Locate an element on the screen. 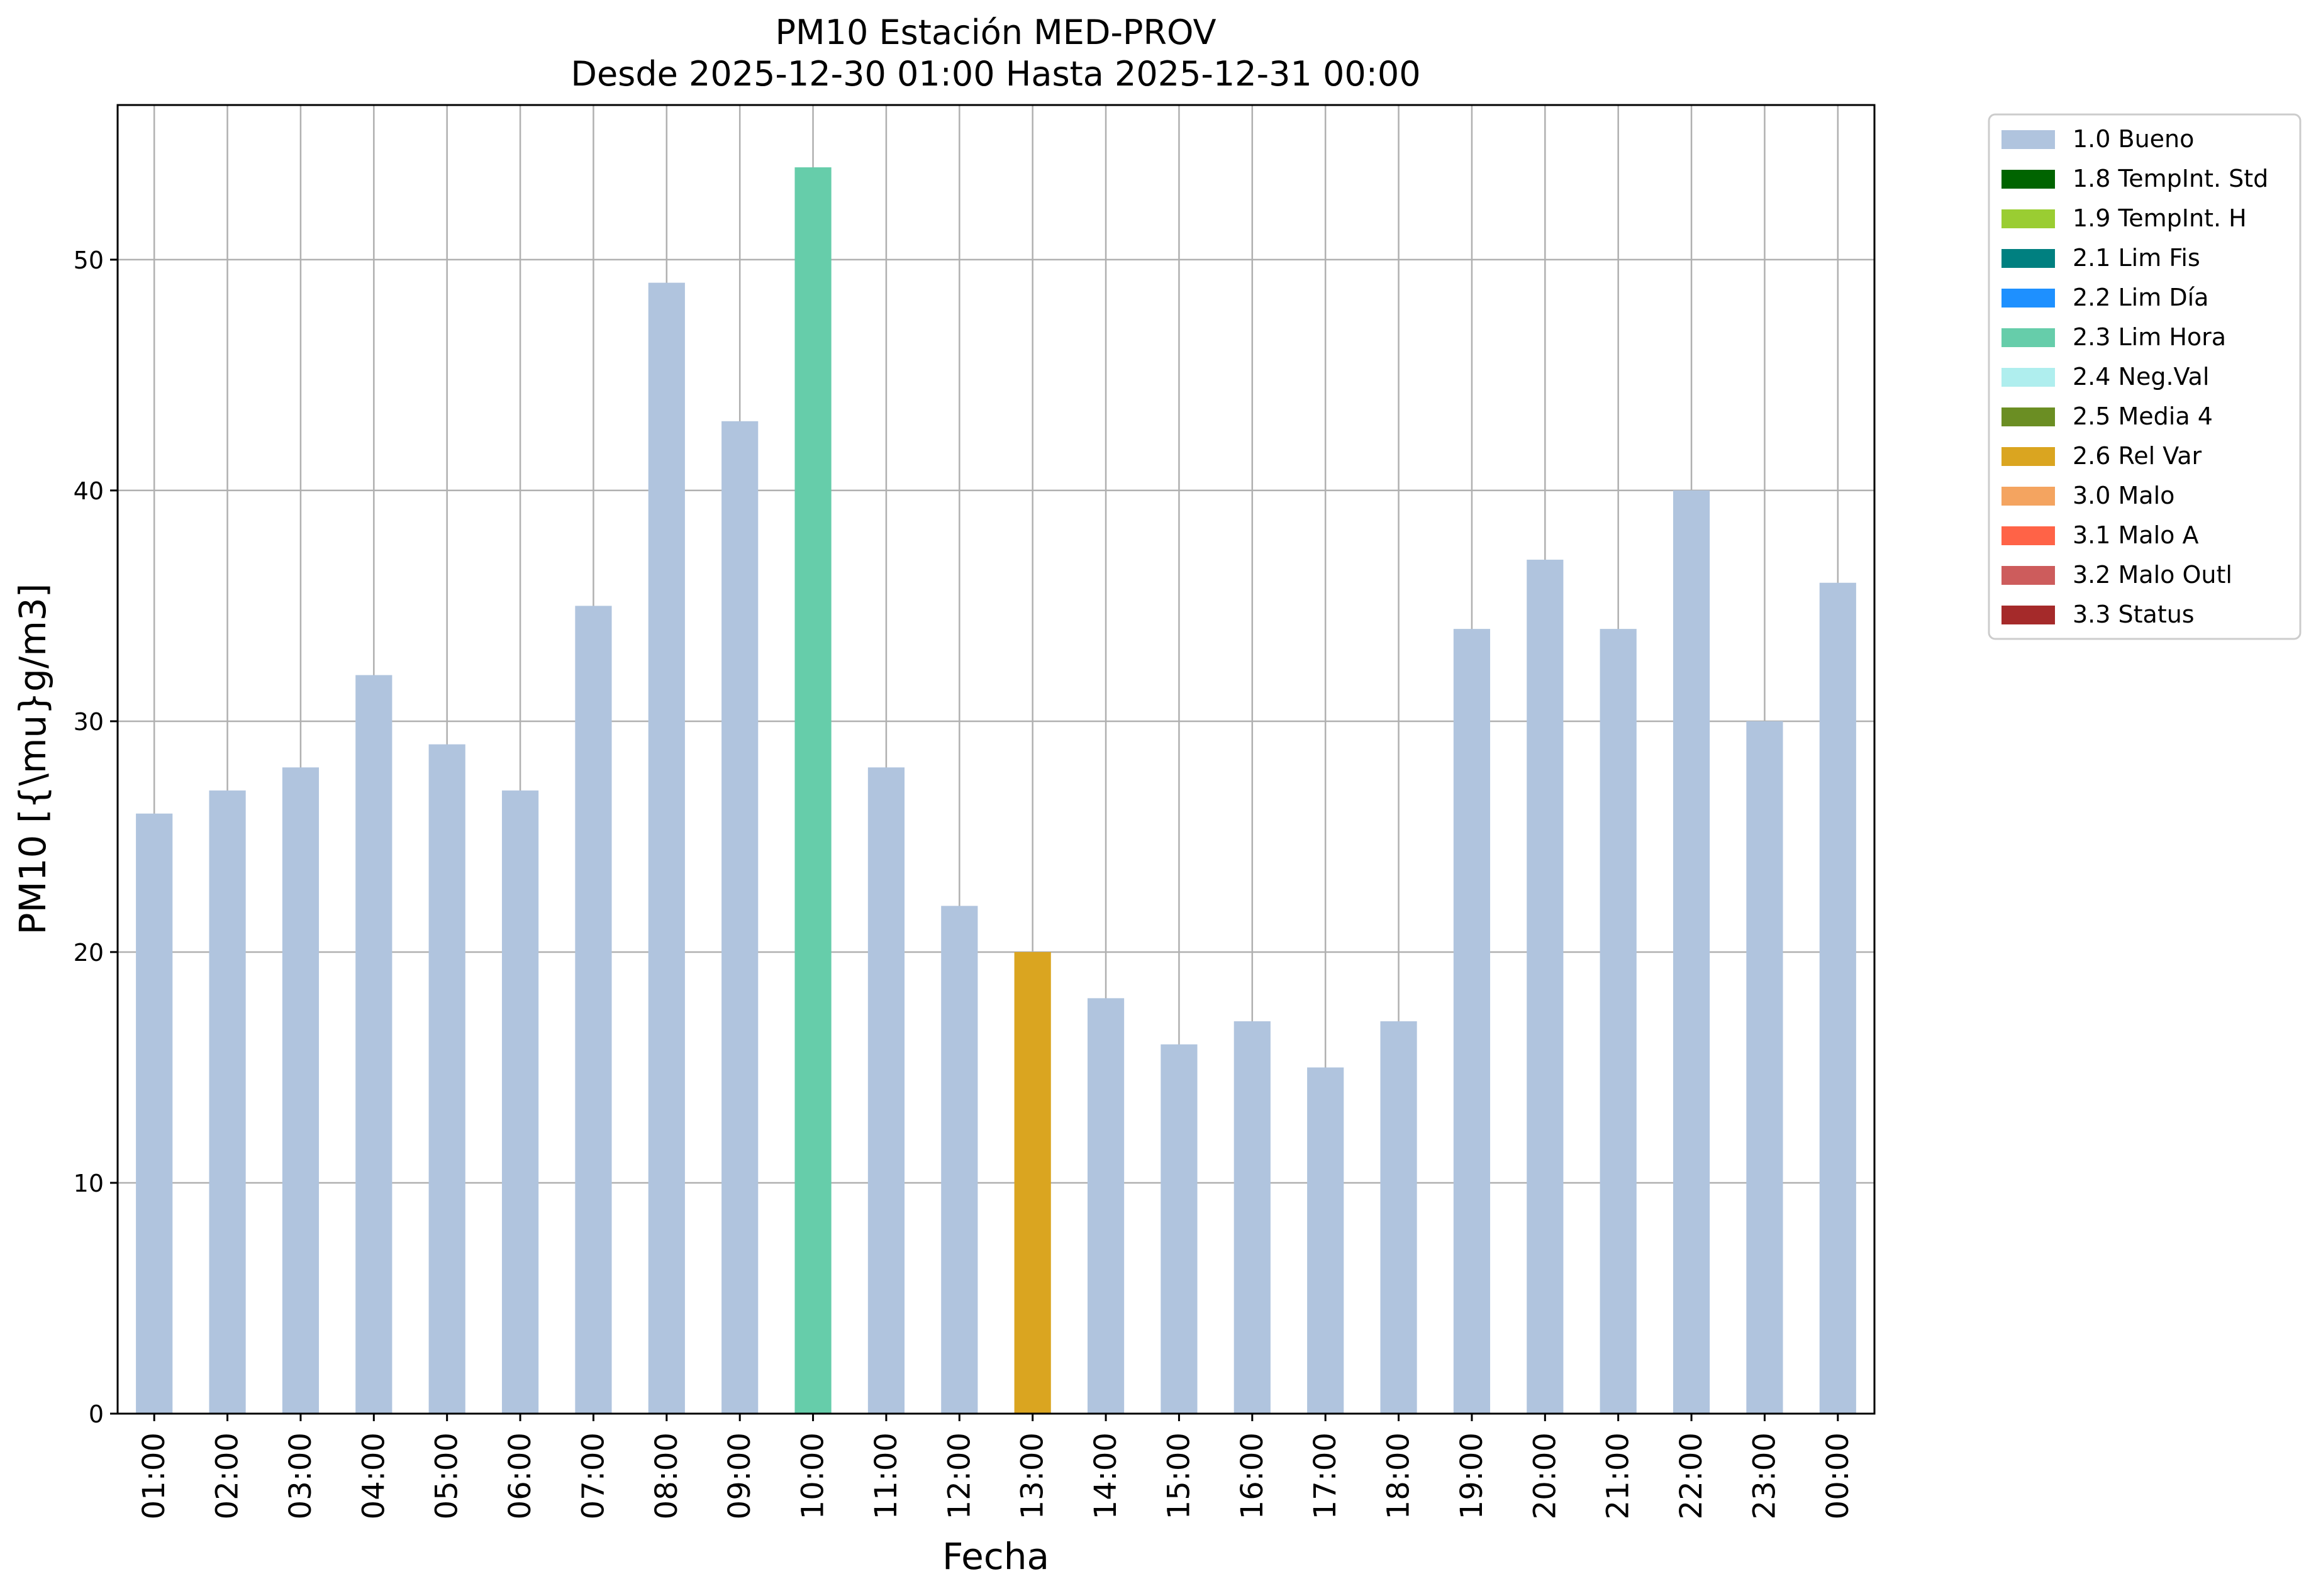 This screenshot has height=1596, width=2316. x-tick-label: 17:00 is located at coordinates (1325, 1476).